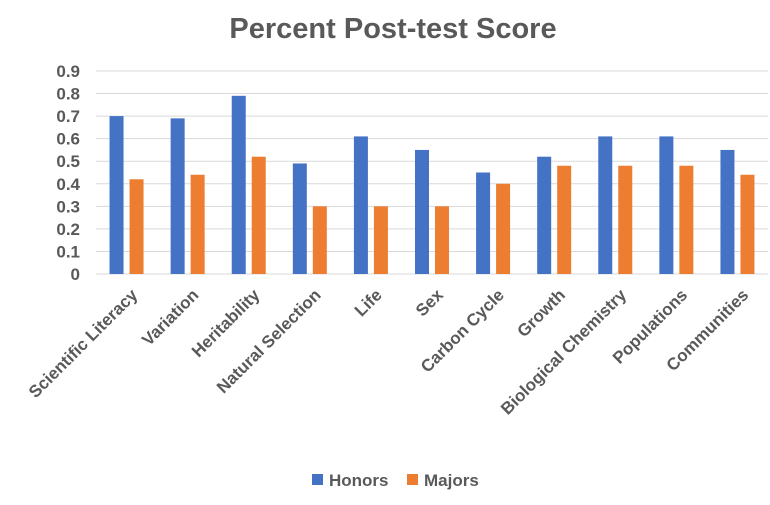  What do you see at coordinates (317, 479) in the screenshot?
I see `legend-swatch-honors` at bounding box center [317, 479].